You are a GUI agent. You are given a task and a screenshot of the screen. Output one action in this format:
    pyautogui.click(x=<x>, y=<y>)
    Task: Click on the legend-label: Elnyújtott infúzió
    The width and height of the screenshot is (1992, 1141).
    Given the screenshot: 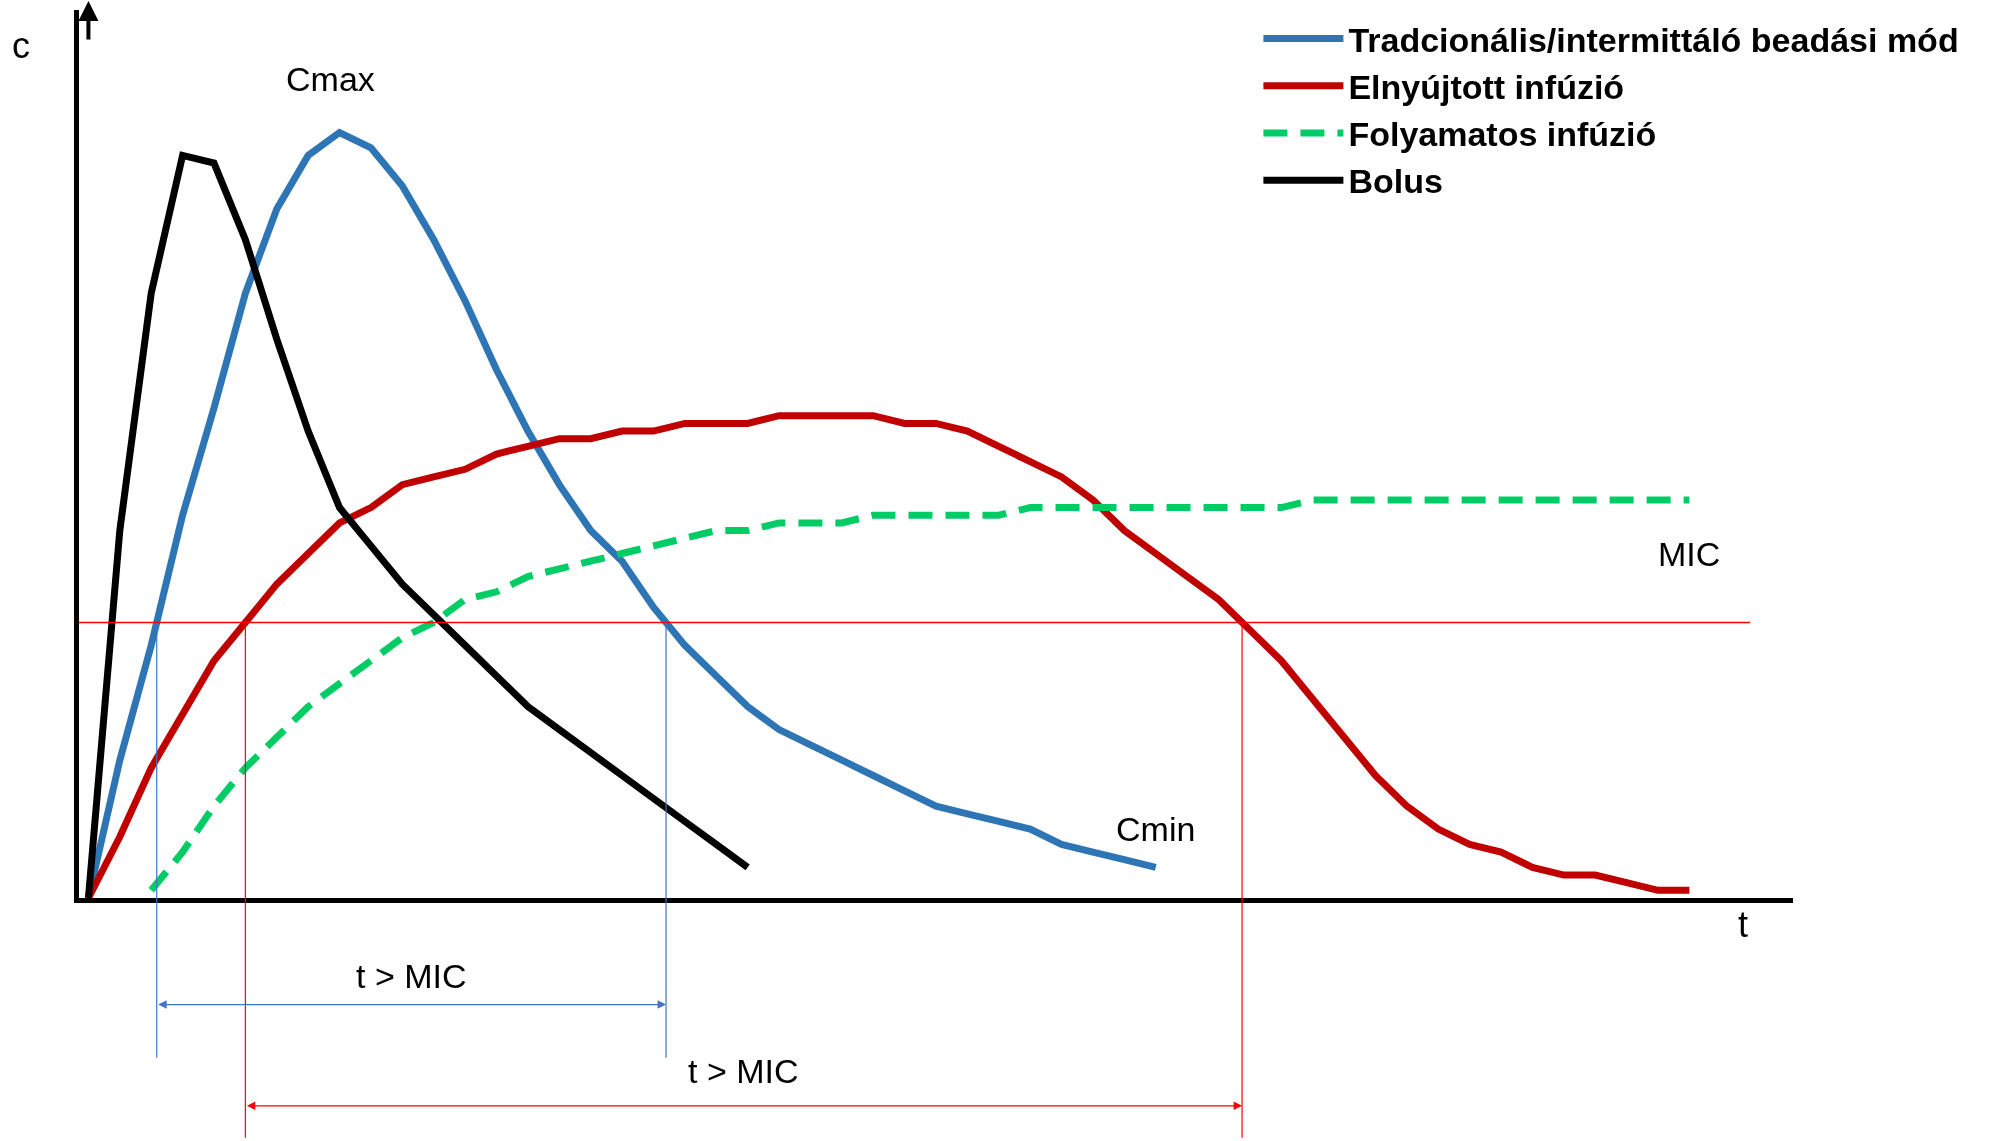 What is the action you would take?
    pyautogui.click(x=1486, y=87)
    